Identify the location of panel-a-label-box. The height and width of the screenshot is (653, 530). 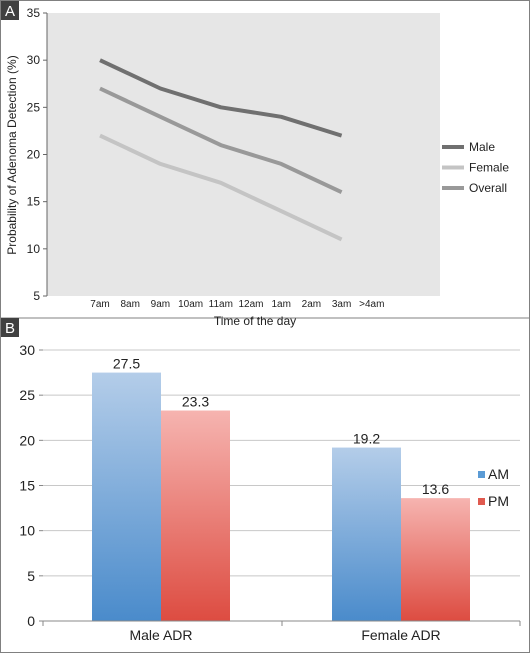
(10, 10).